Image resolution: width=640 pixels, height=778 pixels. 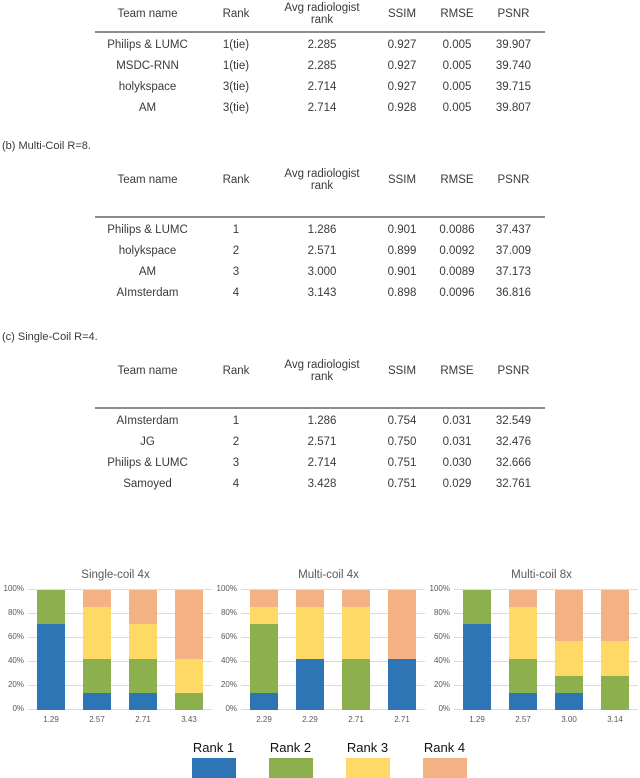 I want to click on table-cell: MSDC-RNN, so click(x=147, y=66).